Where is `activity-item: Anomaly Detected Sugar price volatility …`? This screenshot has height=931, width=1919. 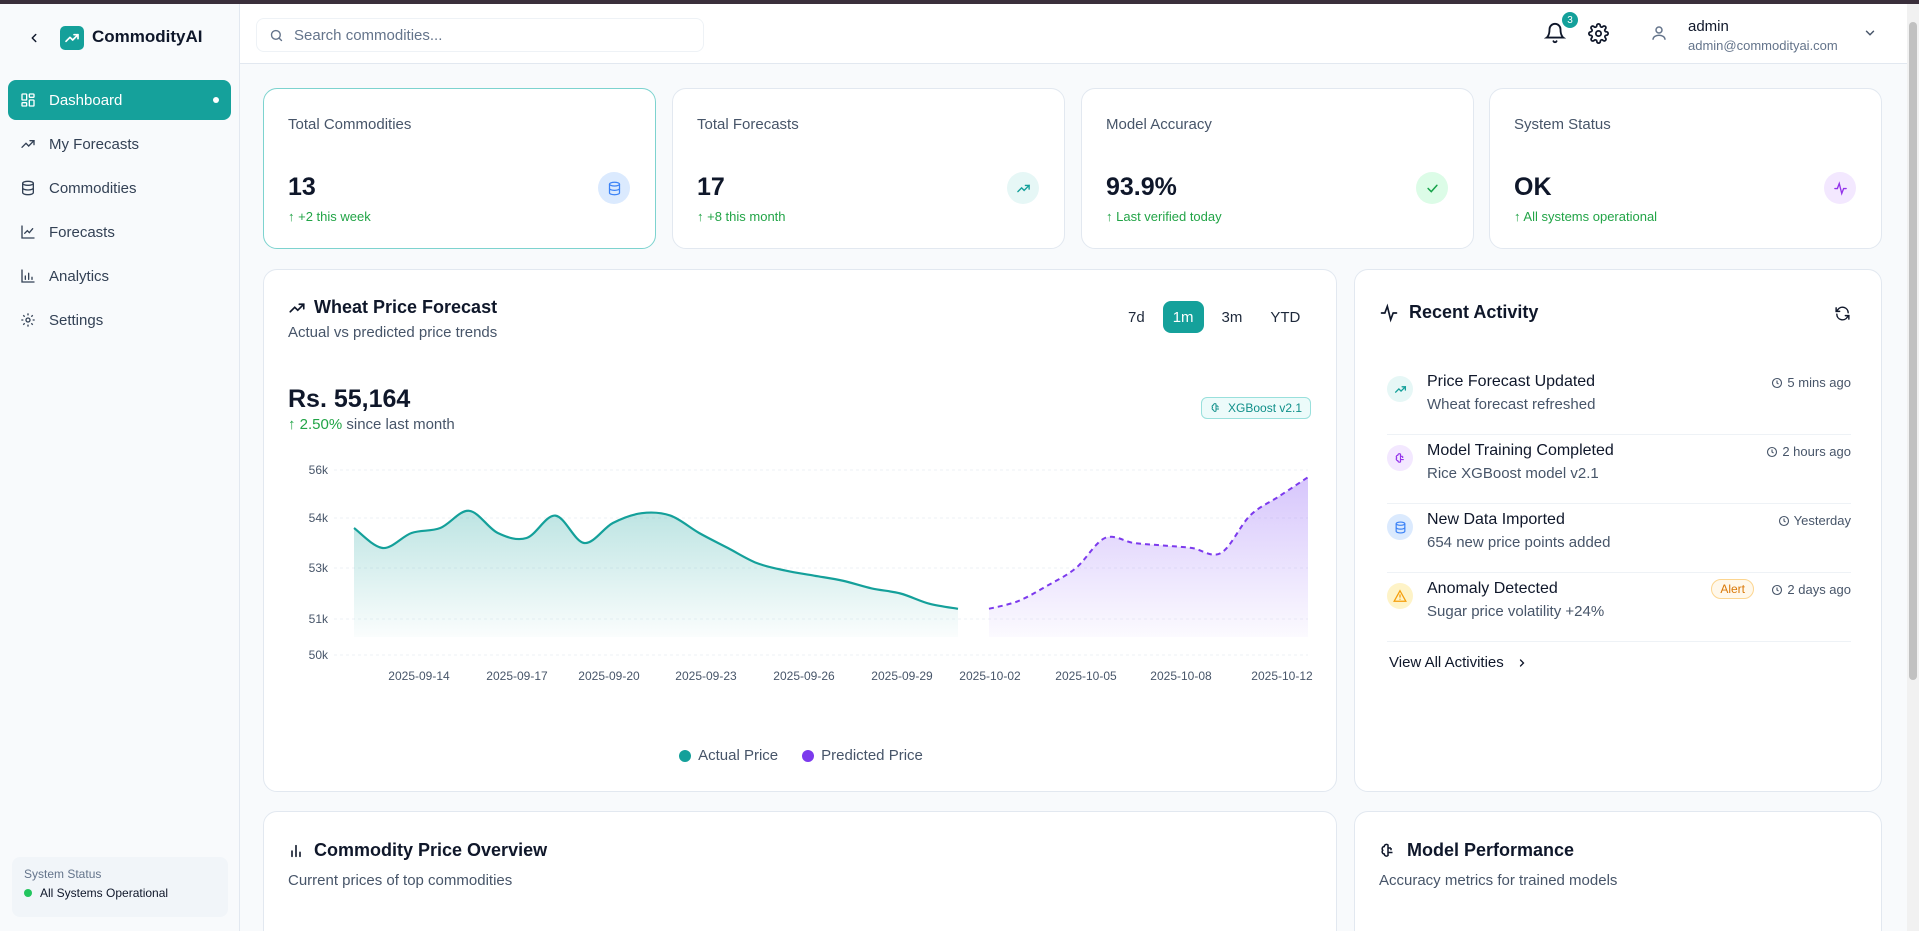
activity-item: Anomaly Detected Sugar price volatility … is located at coordinates (1619, 607).